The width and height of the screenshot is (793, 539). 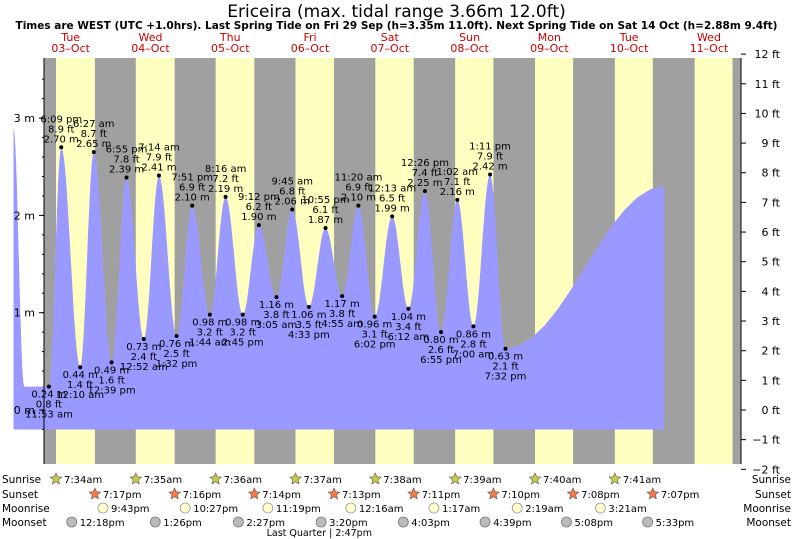 What do you see at coordinates (319, 533) in the screenshot?
I see `moon-phase-note: Last Quarter | 2:47pm` at bounding box center [319, 533].